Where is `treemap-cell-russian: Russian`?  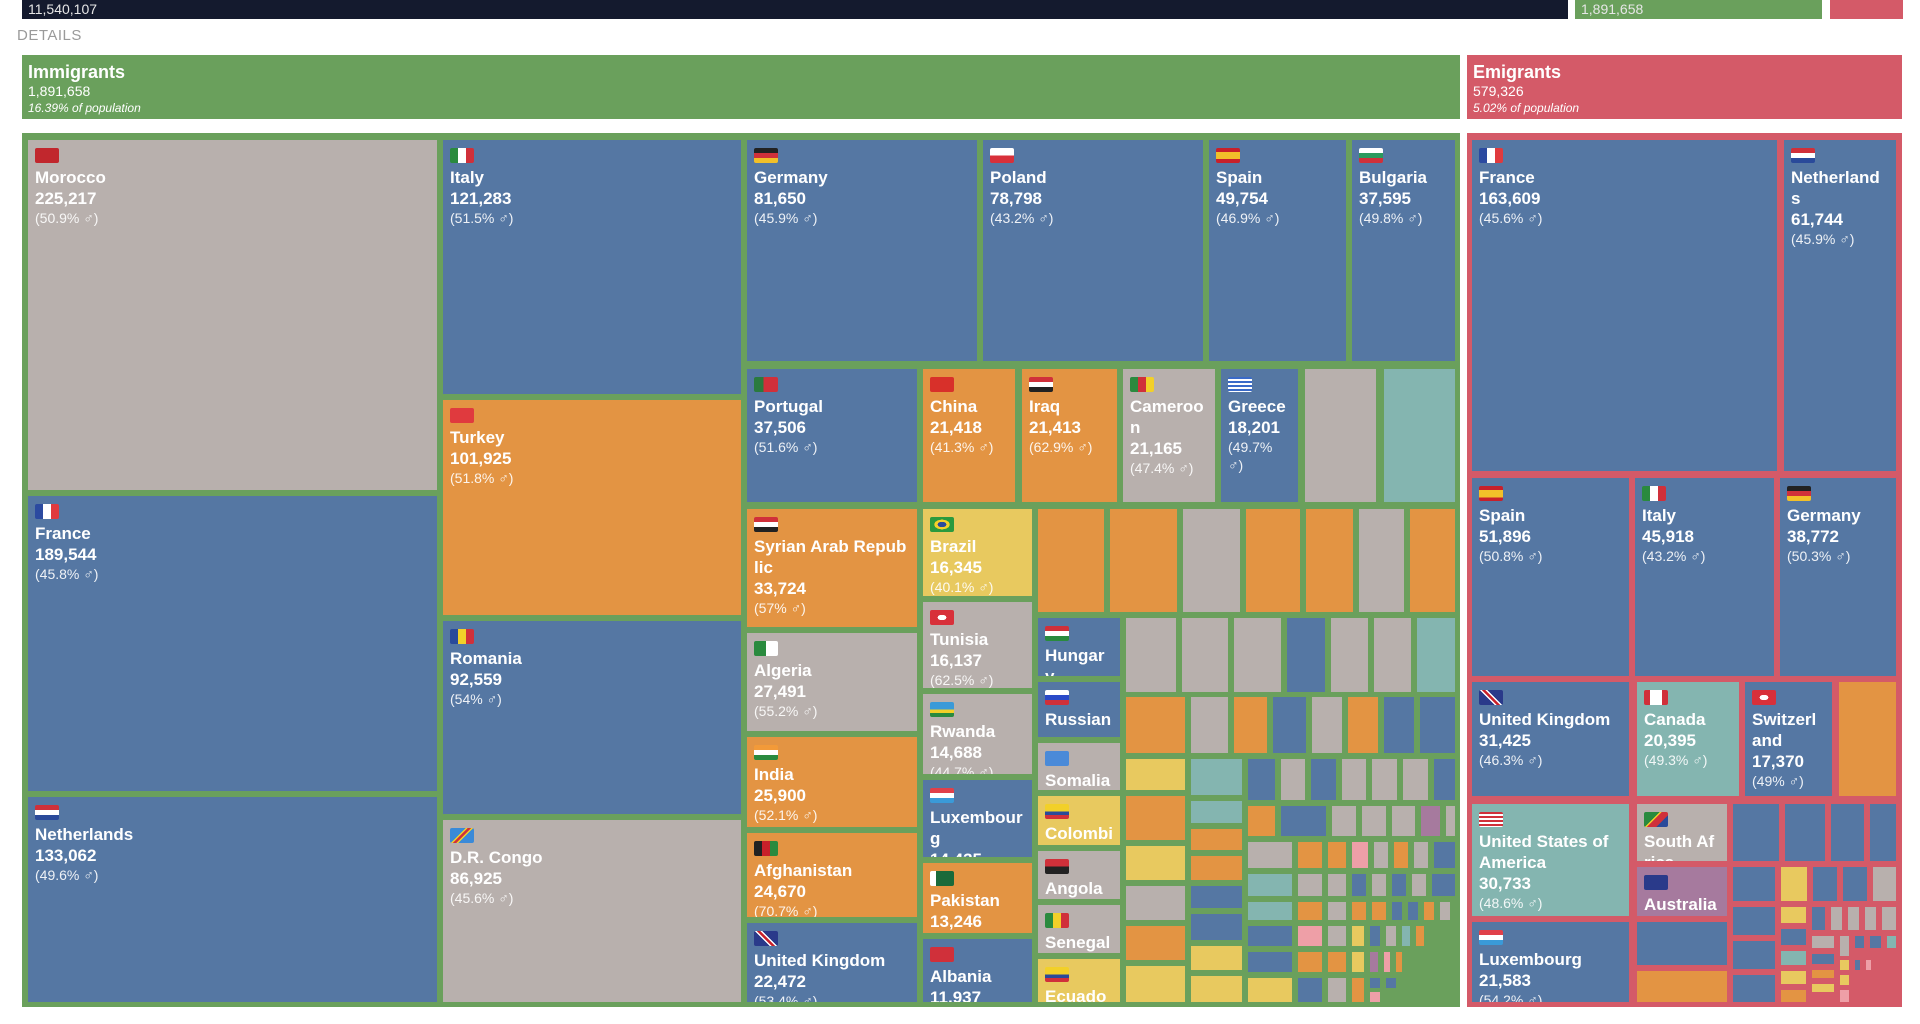 treemap-cell-russian: Russian is located at coordinates (1079, 709).